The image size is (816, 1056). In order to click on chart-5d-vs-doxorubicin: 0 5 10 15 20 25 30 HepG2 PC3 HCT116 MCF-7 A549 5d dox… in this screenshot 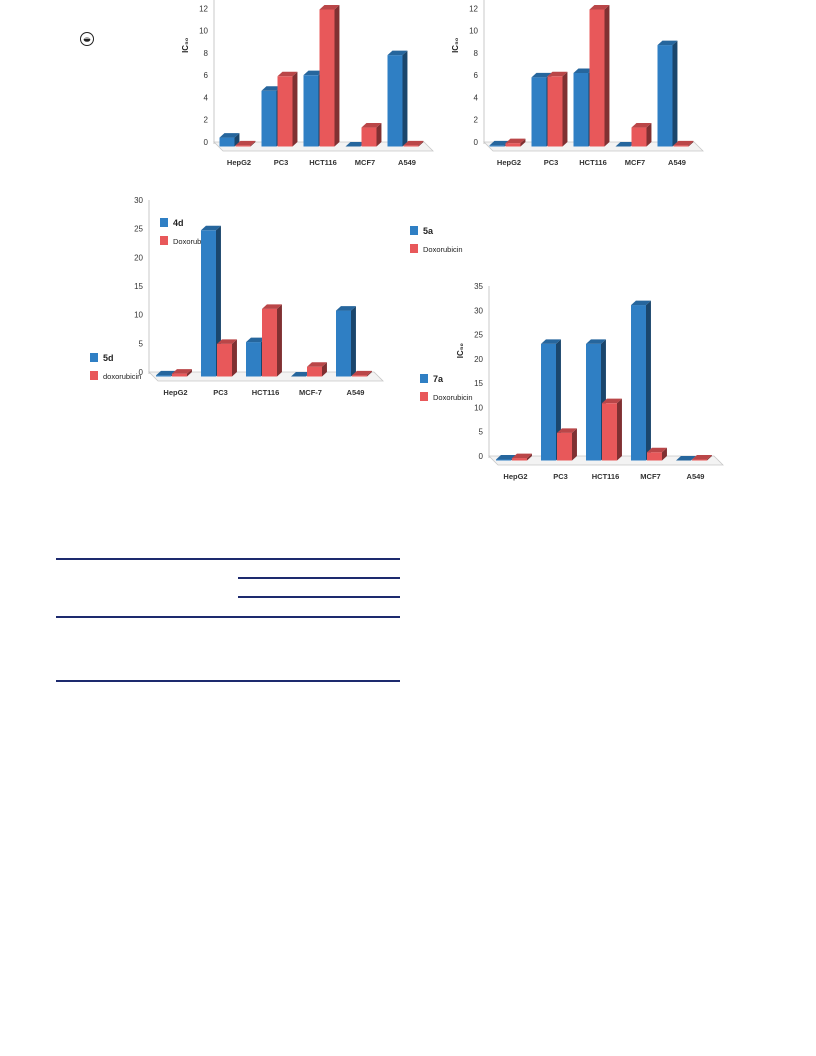, I will do `click(235, 361)`.